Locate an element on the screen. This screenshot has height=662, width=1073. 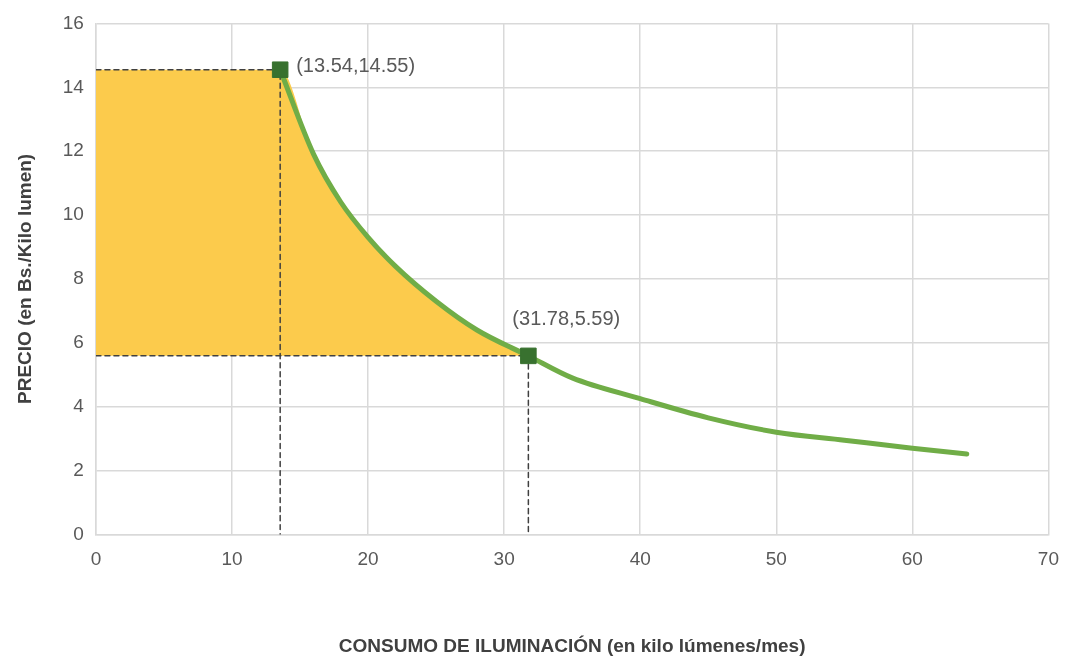
x-tick-label: 30 is located at coordinates (504, 559).